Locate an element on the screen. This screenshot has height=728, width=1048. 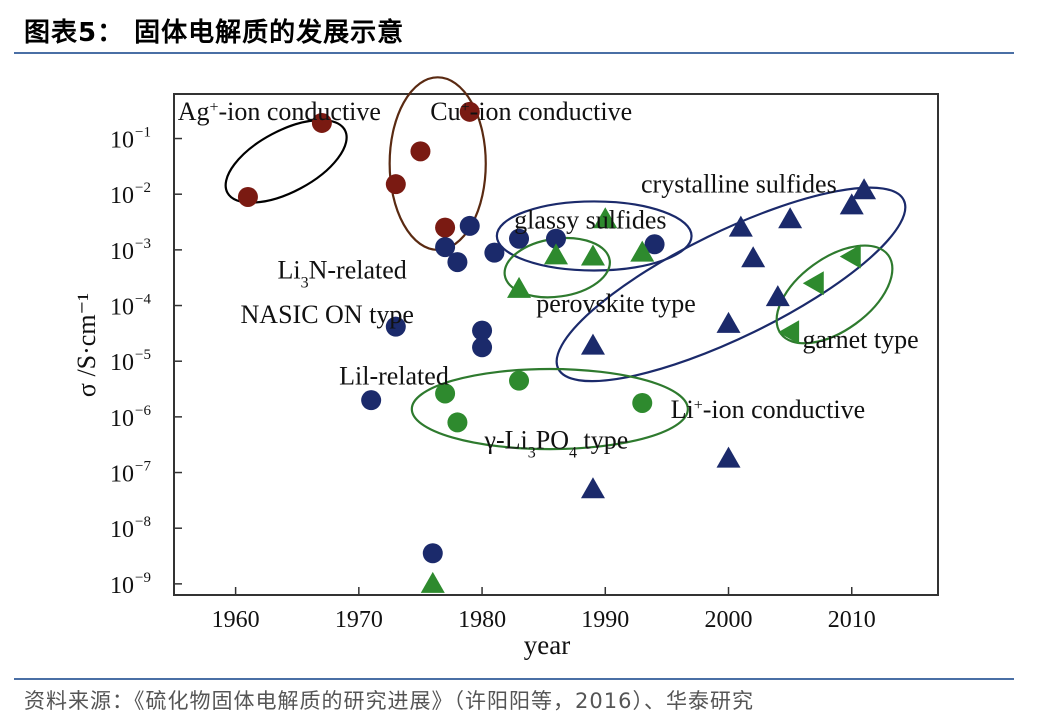
y-tick-exponent: −6 is located at coordinates (143, 411).